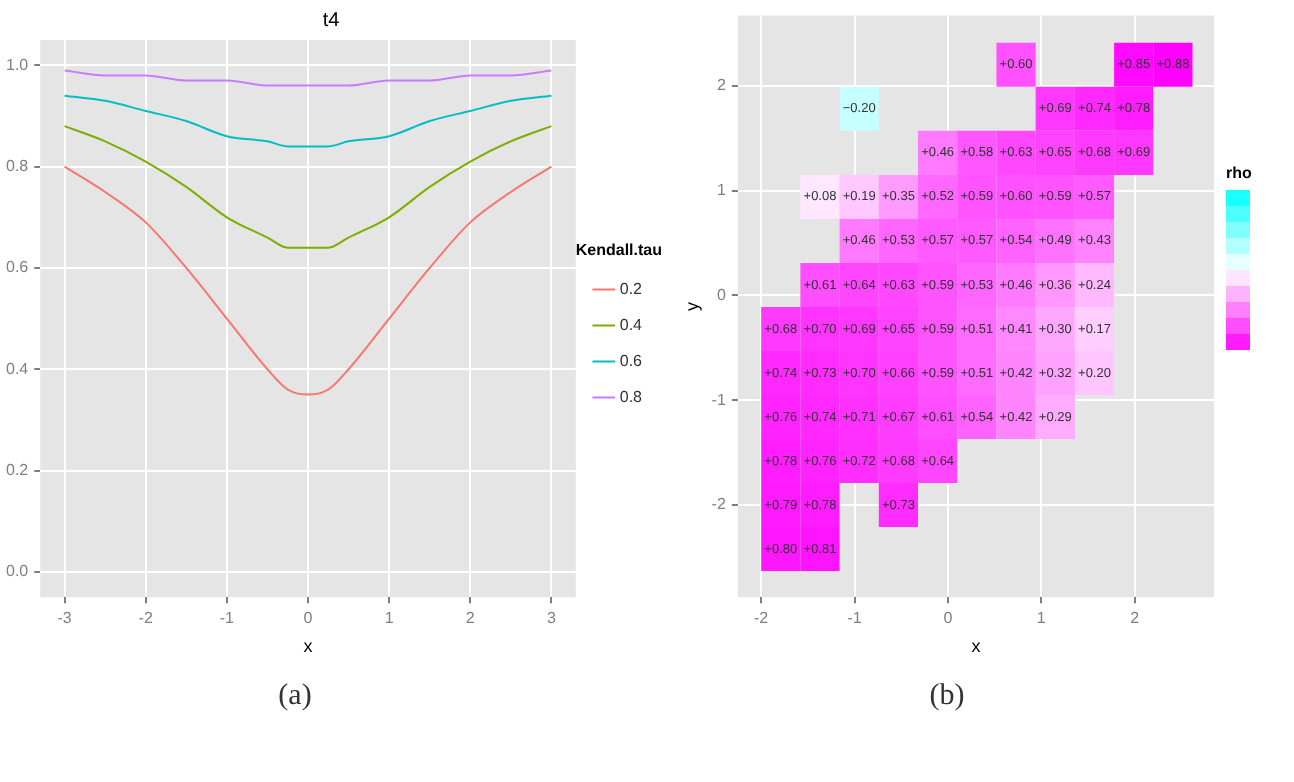 The image size is (1294, 782). I want to click on text: (b), so click(947, 697).